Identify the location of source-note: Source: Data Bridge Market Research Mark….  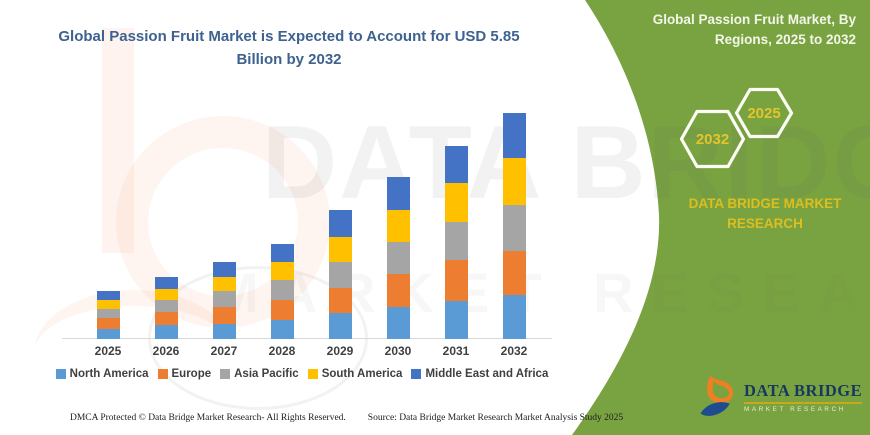
(495, 418).